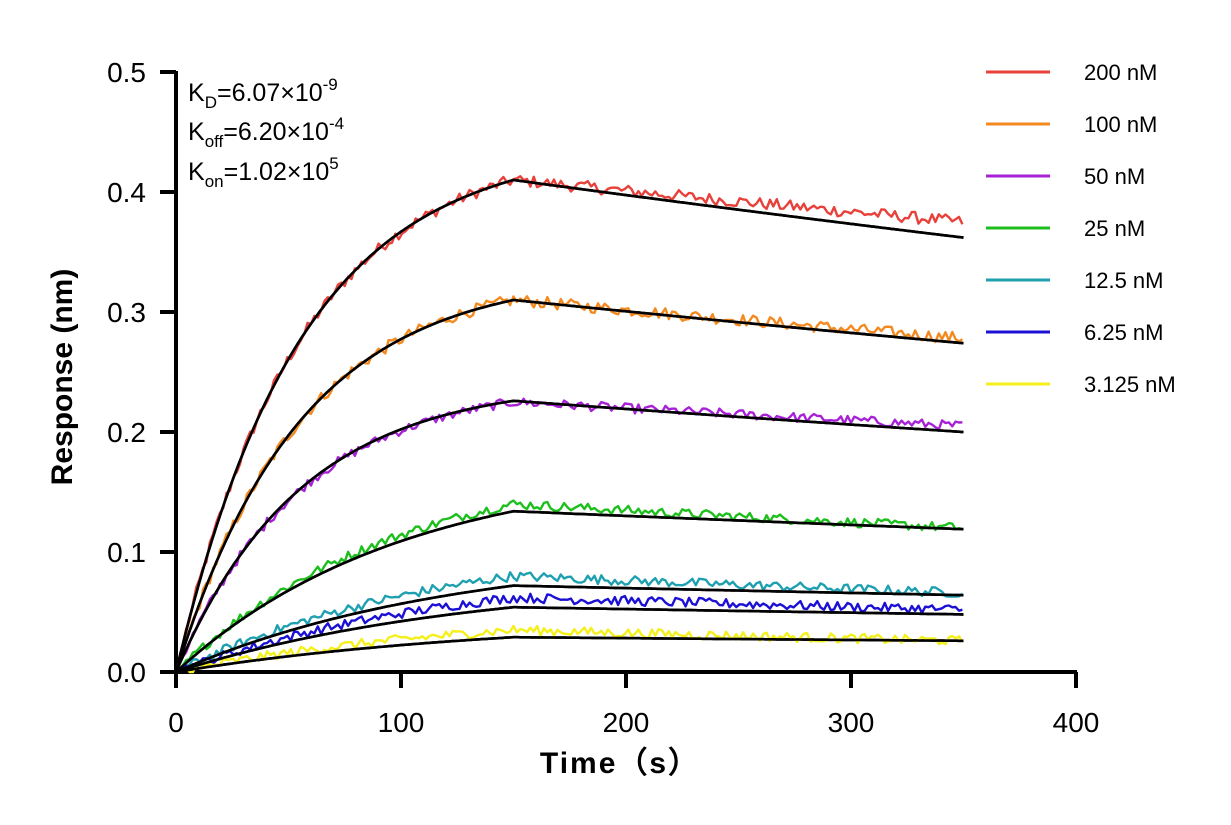  I want to click on legend-item: 100 nM, so click(1071, 124).